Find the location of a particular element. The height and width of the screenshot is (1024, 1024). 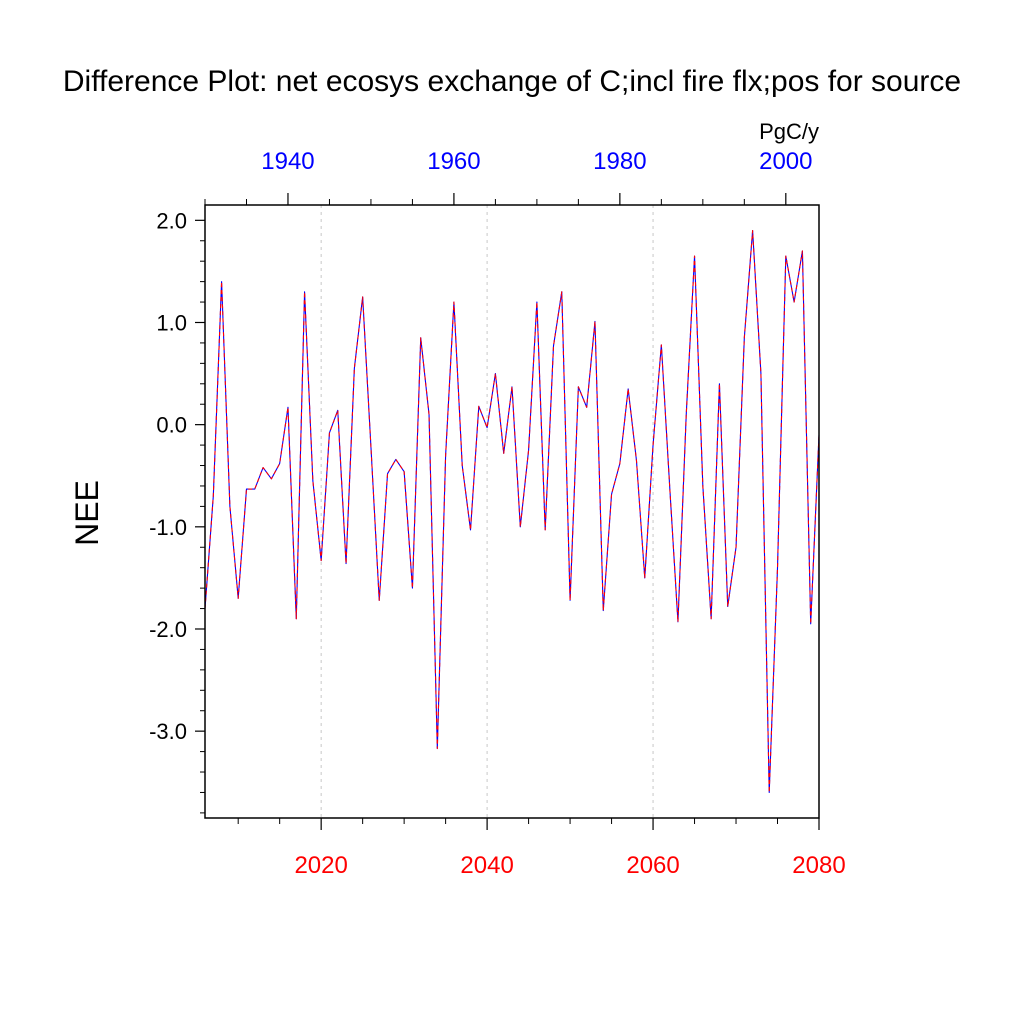

y-tick-label: 2.0 is located at coordinates (171, 220).